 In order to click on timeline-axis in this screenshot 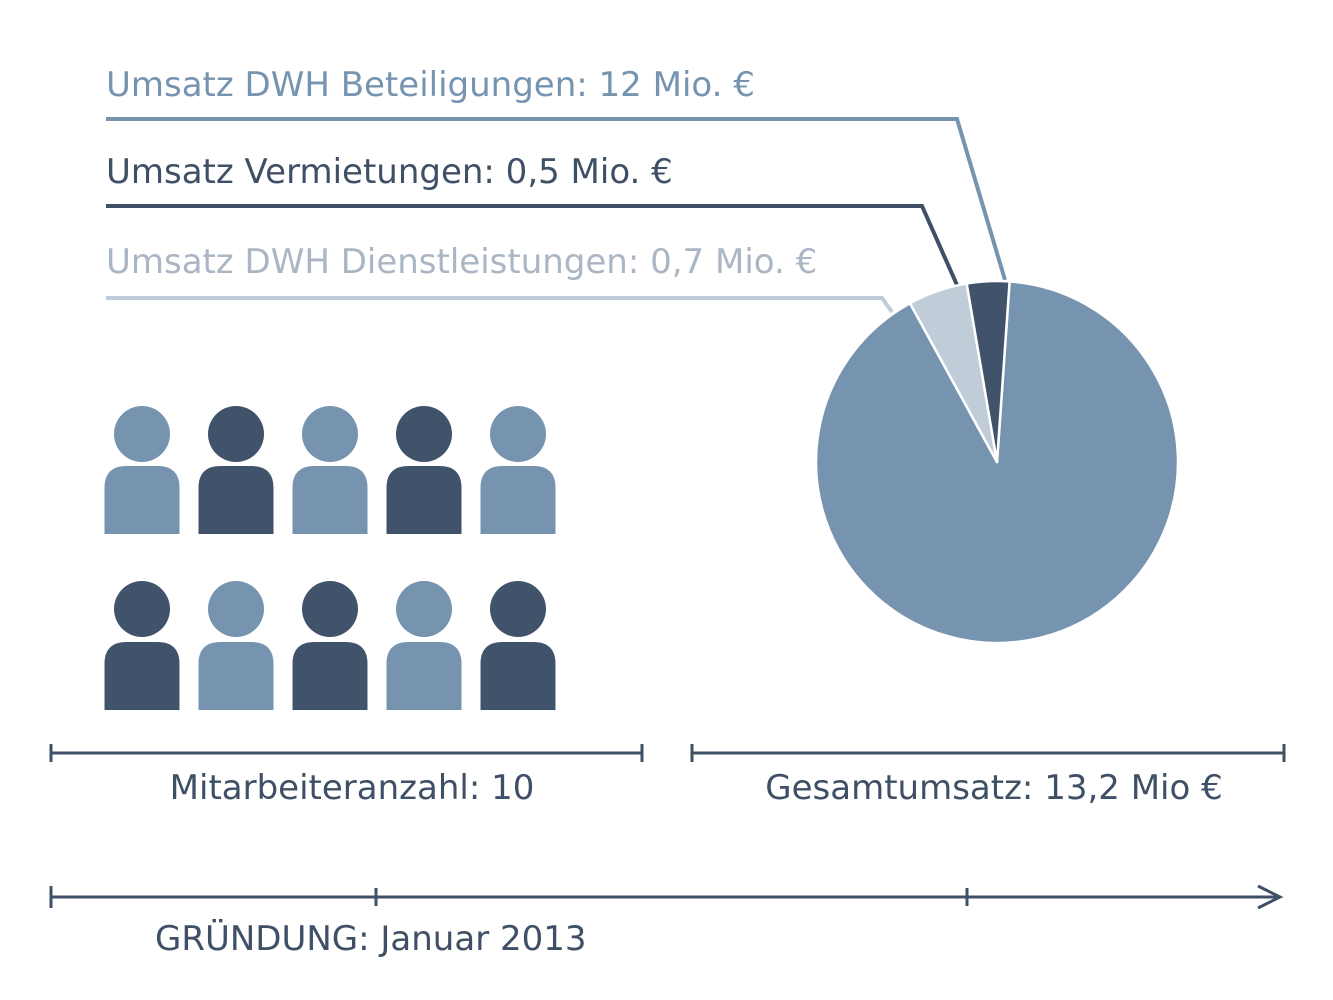, I will do `click(663, 897)`.